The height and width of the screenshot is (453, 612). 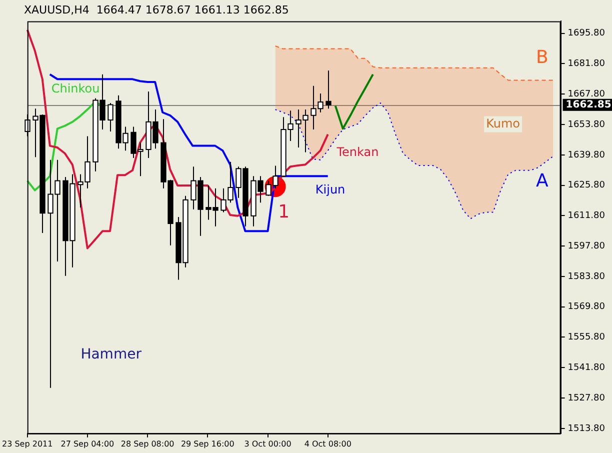 What do you see at coordinates (587, 216) in the screenshot?
I see `y-tick-label: 1611.80` at bounding box center [587, 216].